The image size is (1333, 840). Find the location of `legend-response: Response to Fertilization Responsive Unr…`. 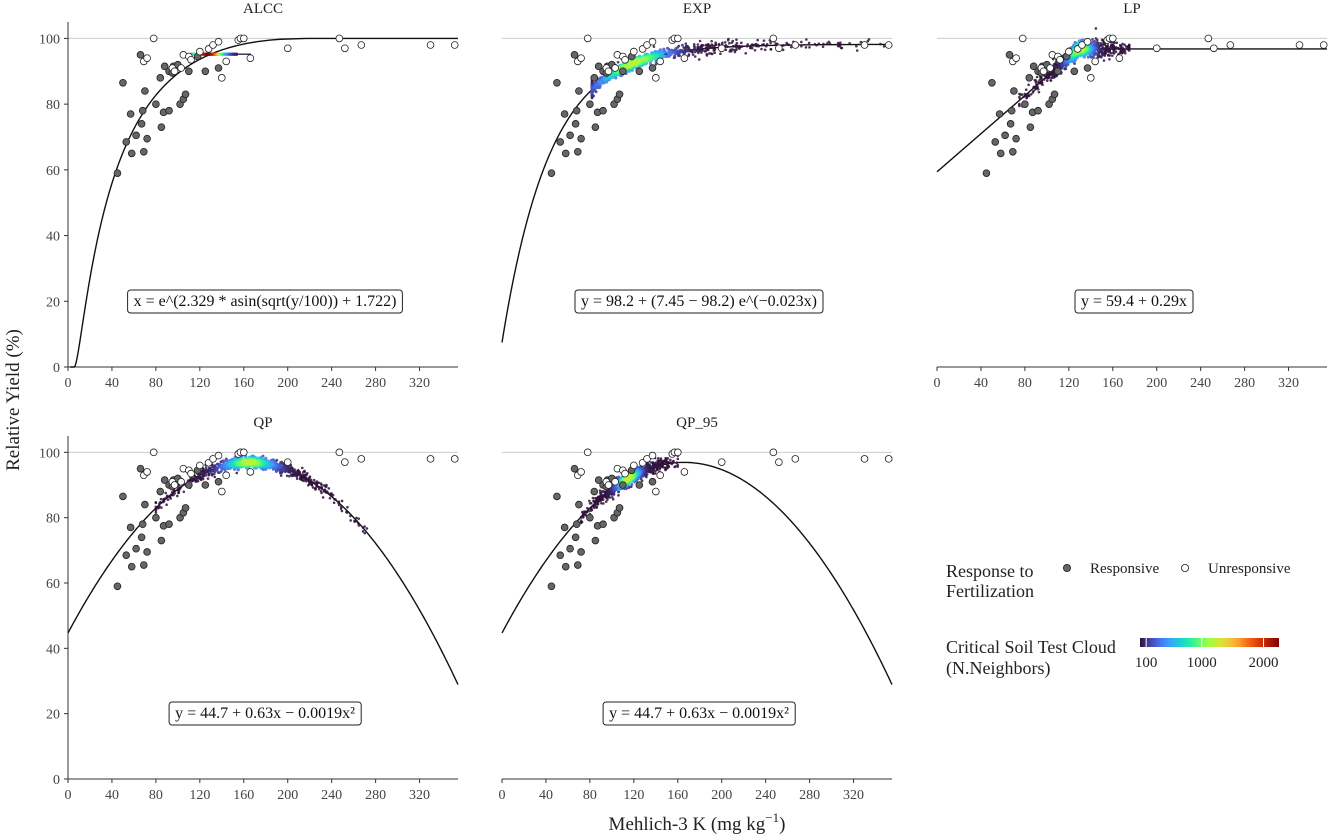

legend-response: Response to Fertilization Responsive Unr… is located at coordinates (1118, 581).